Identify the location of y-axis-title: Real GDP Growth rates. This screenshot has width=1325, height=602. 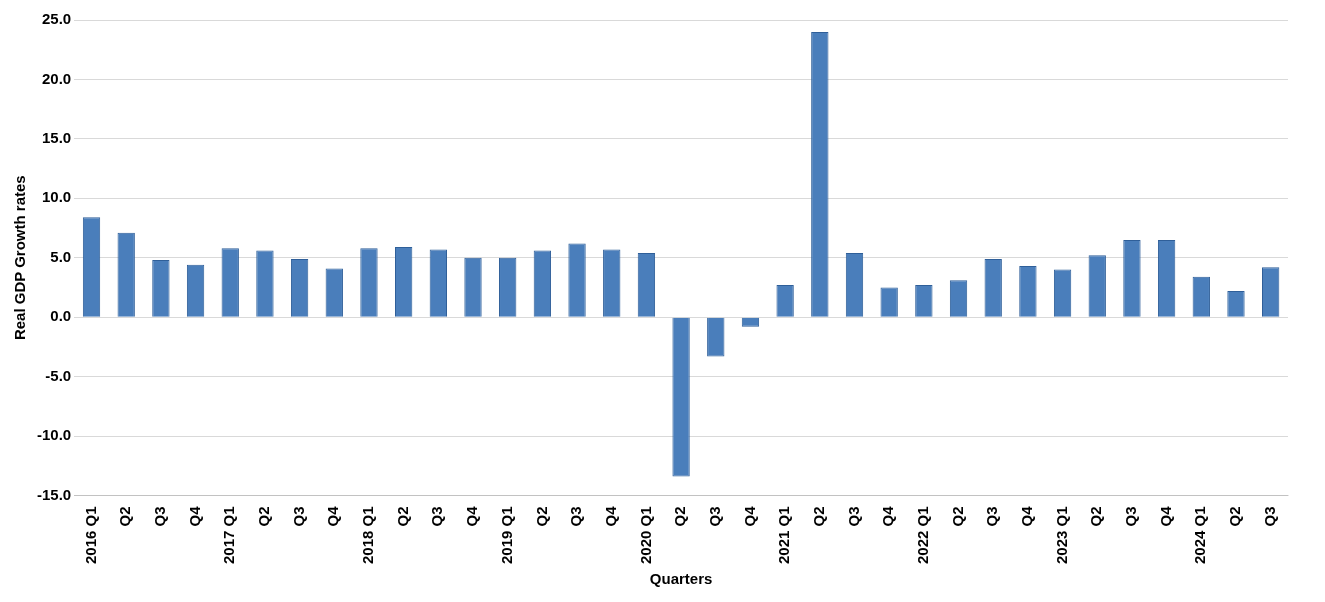
(20, 258).